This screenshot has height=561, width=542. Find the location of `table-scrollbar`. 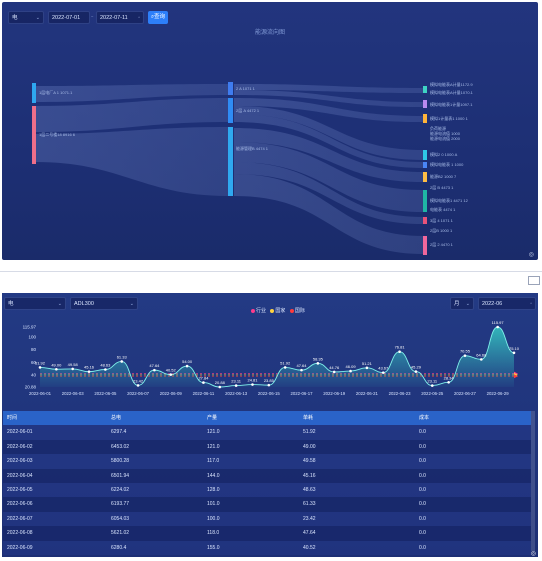

table-scrollbar is located at coordinates (533, 481).